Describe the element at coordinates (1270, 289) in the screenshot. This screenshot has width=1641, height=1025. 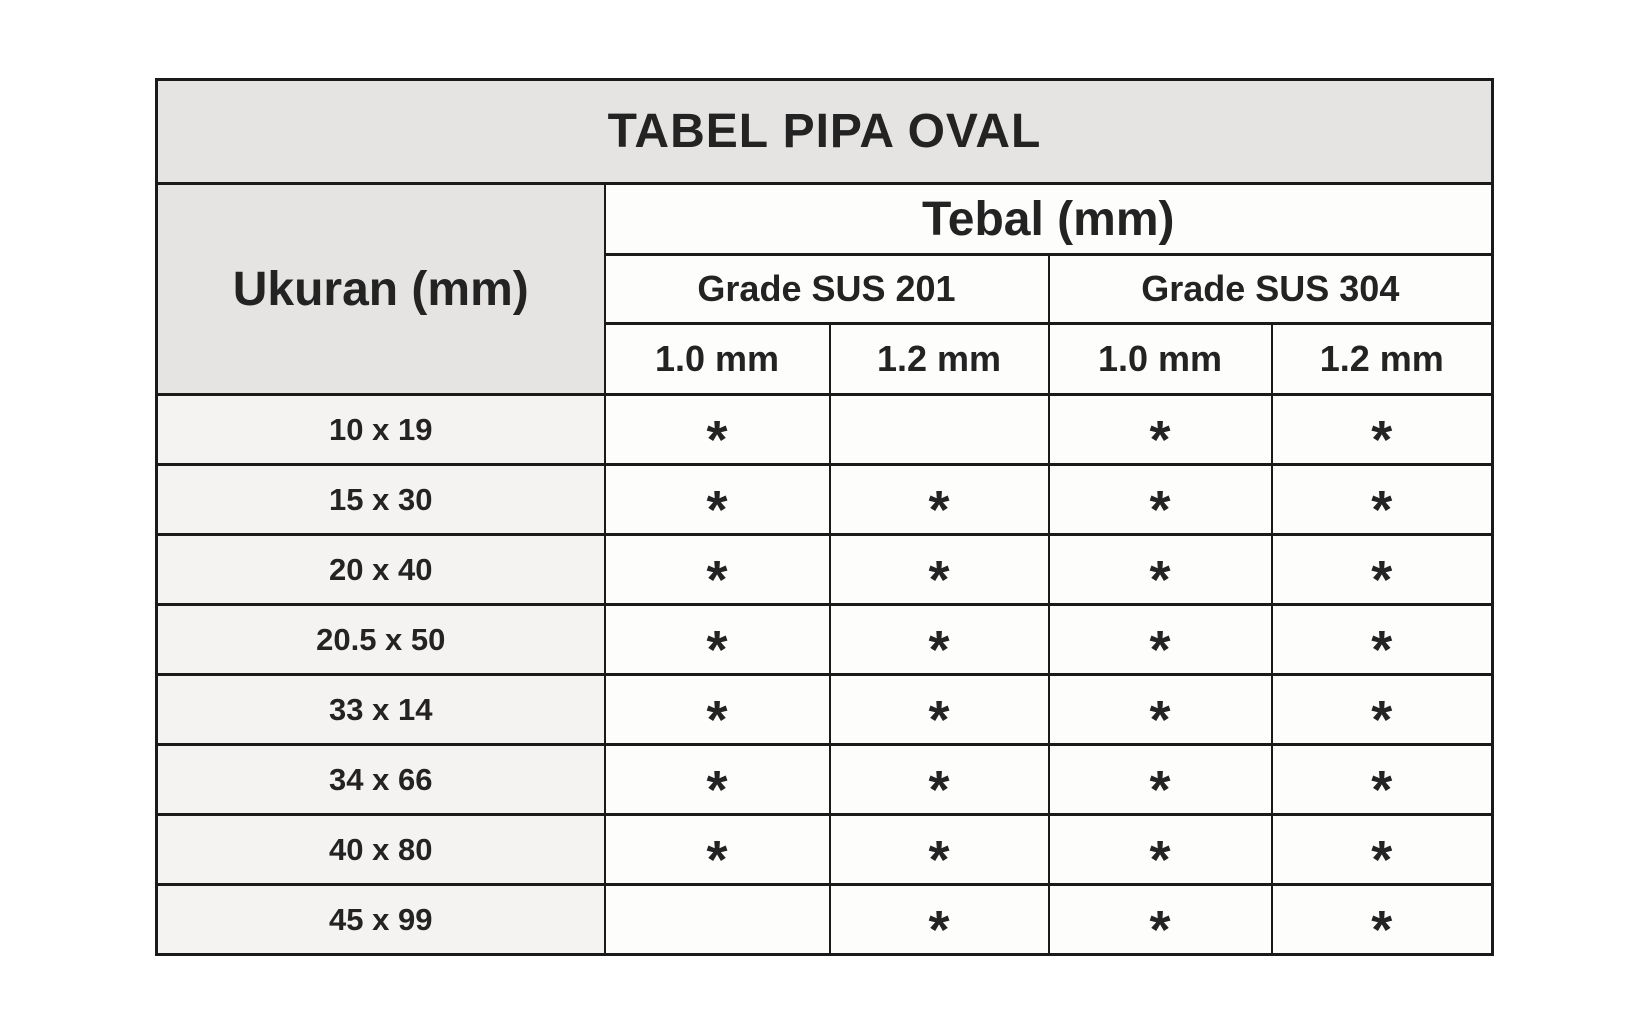
I see `grade-header-sus-304: Grade SUS 304` at that location.